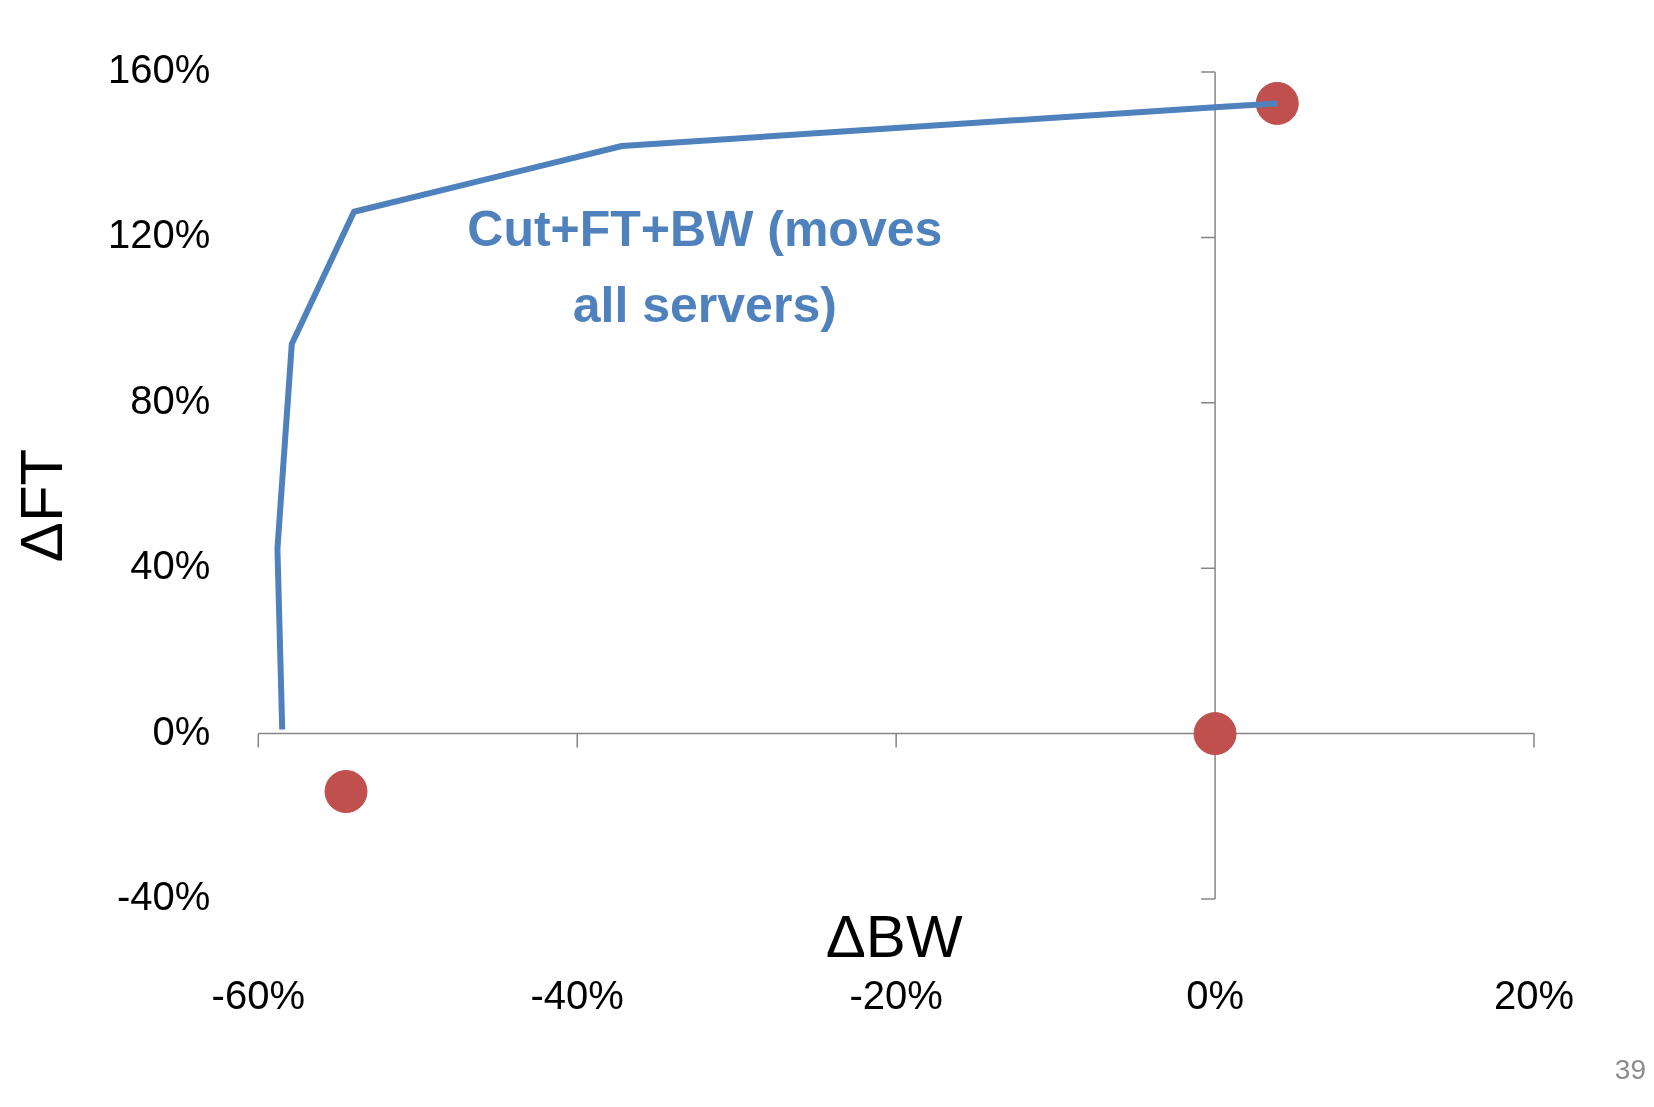  What do you see at coordinates (159, 69) in the screenshot?
I see `y-tick-label: 160%` at bounding box center [159, 69].